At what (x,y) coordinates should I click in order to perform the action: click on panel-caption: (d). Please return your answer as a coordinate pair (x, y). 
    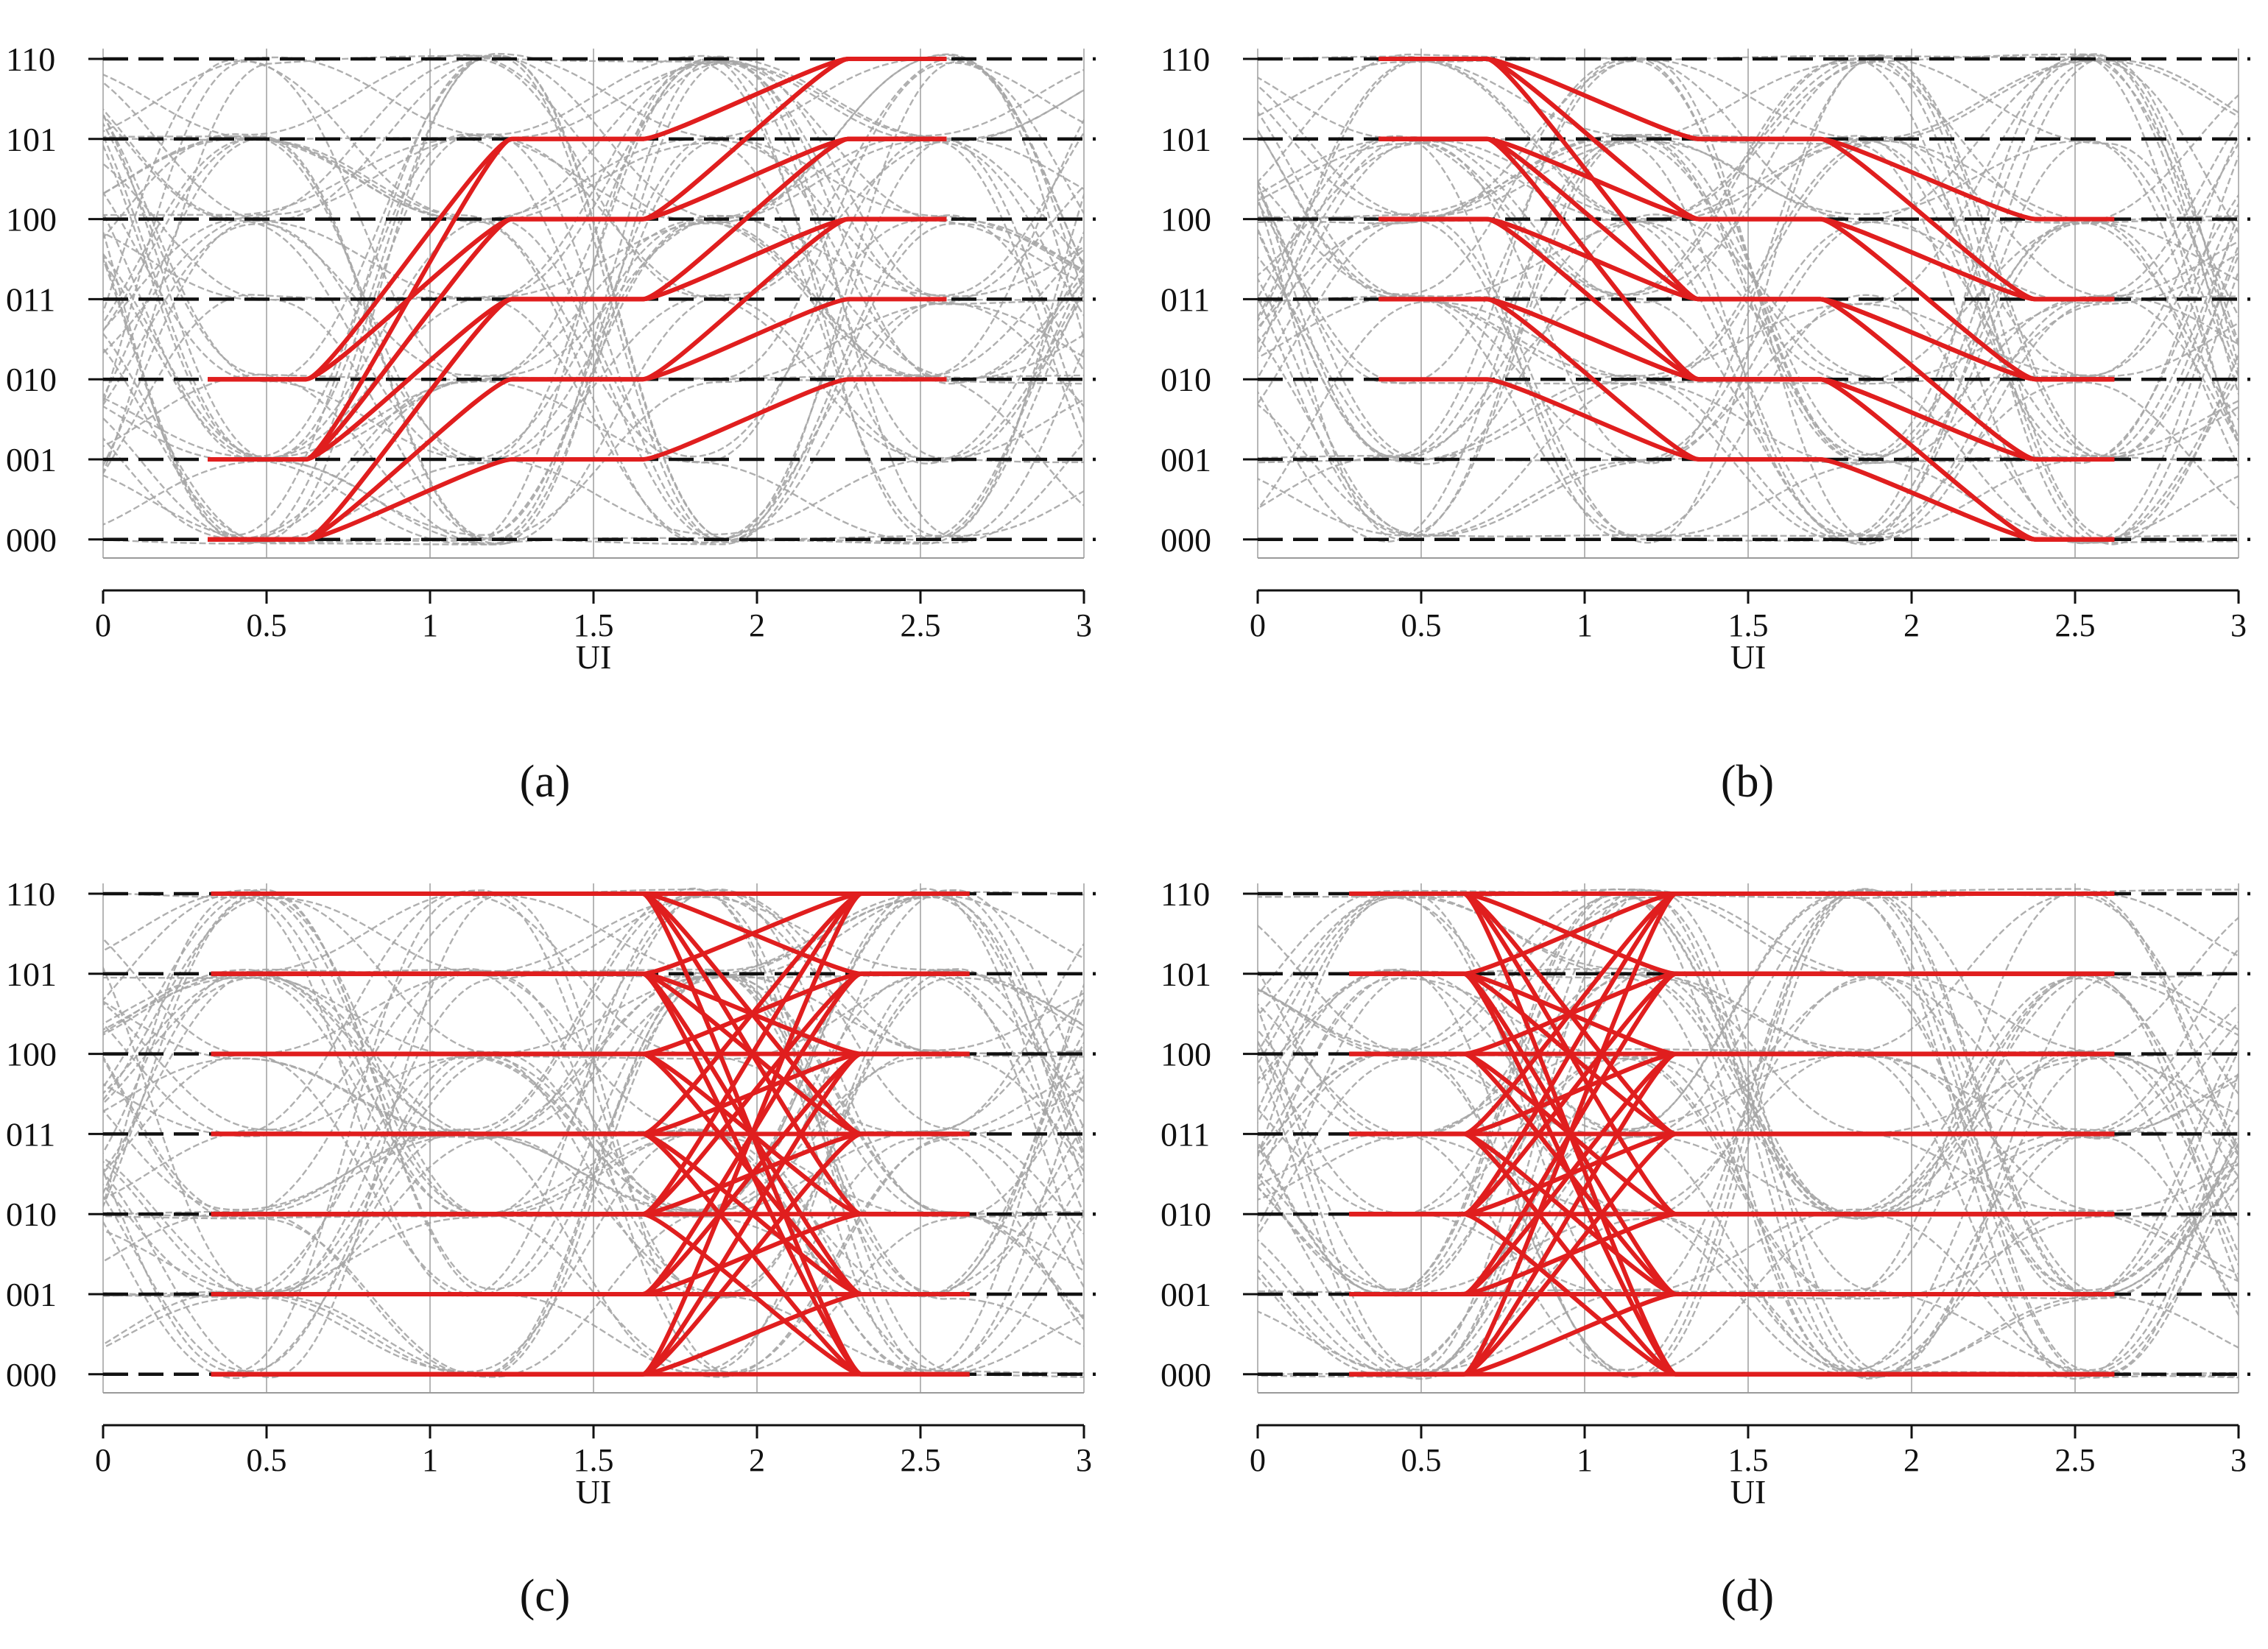
    Looking at the image, I should click on (1747, 1596).